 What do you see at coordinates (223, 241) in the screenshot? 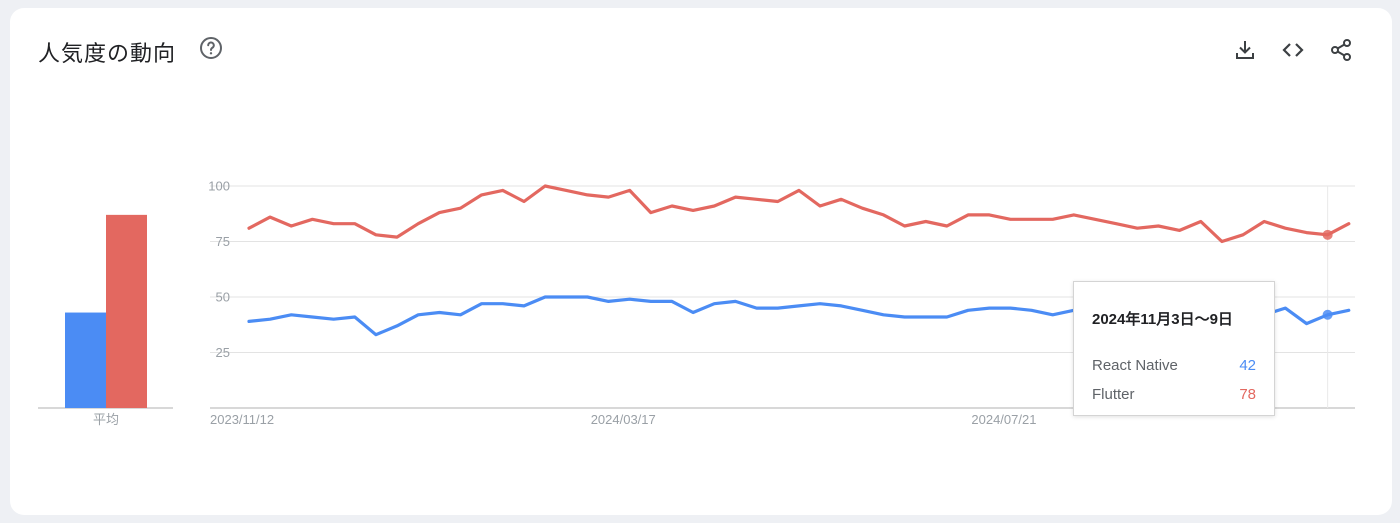
I see `y-tick-label: 75` at bounding box center [223, 241].